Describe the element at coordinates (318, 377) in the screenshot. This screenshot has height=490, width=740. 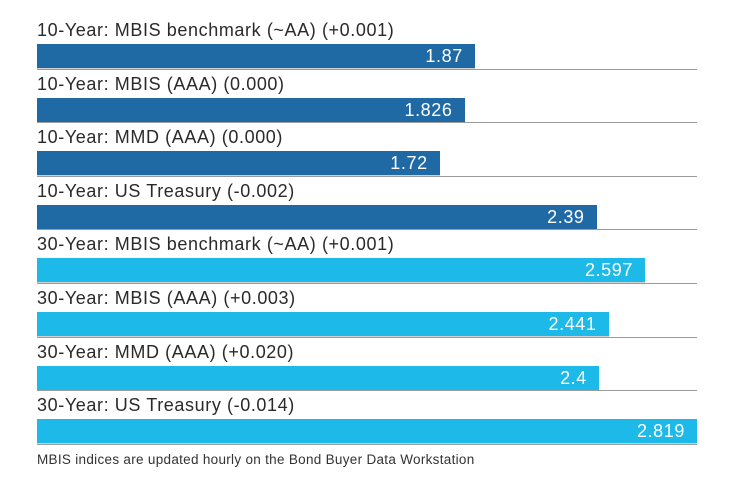
I see `bar-30yr-mmd-aaa: 2.4` at that location.